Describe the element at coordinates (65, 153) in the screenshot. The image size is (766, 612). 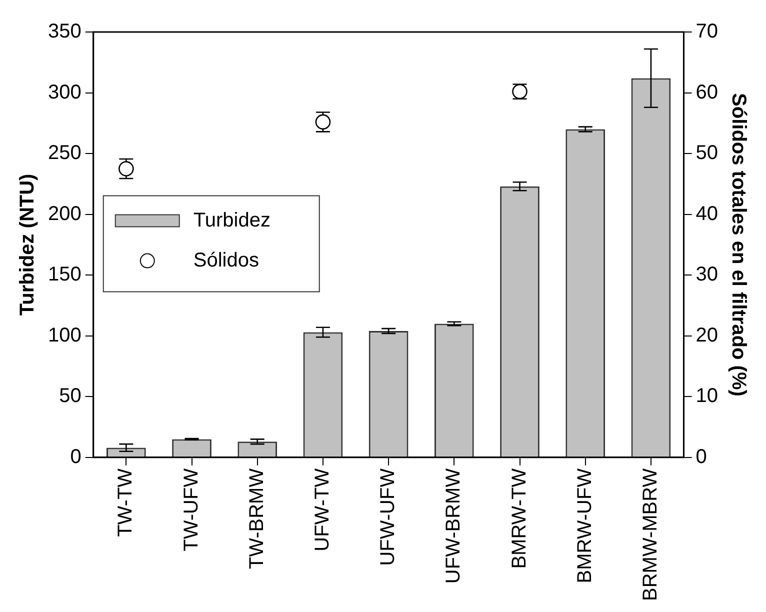
I see `y-tick-label: 250` at that location.